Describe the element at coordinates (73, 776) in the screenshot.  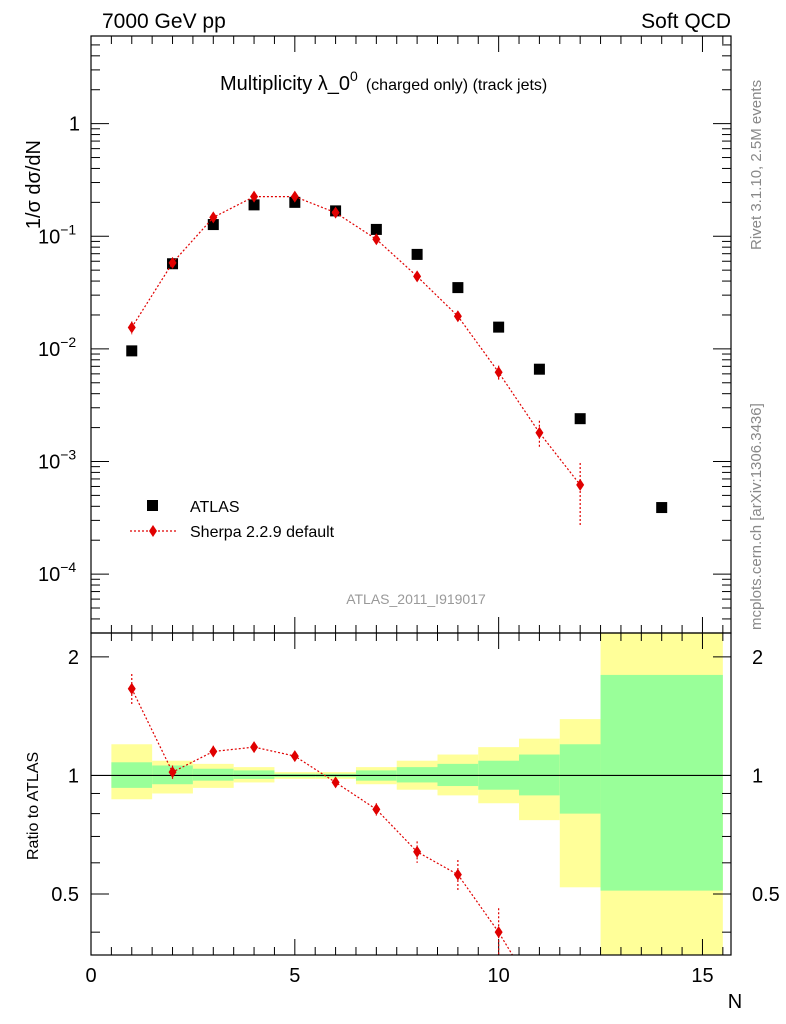
I see `y-tick-label-bottom-left: 1` at that location.